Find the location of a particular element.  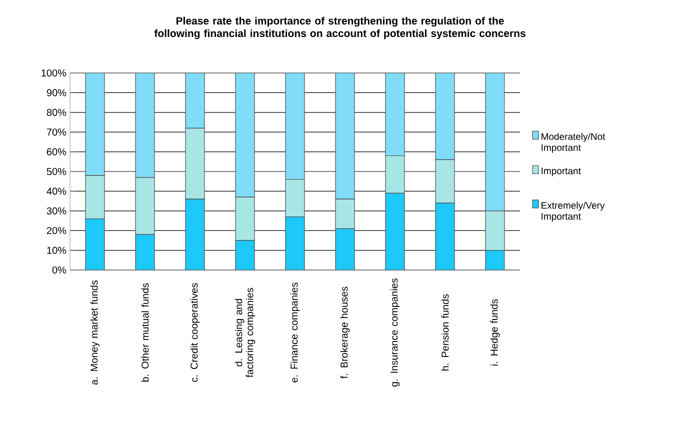

x-tick-label: e. Finance companies is located at coordinates (295, 332).